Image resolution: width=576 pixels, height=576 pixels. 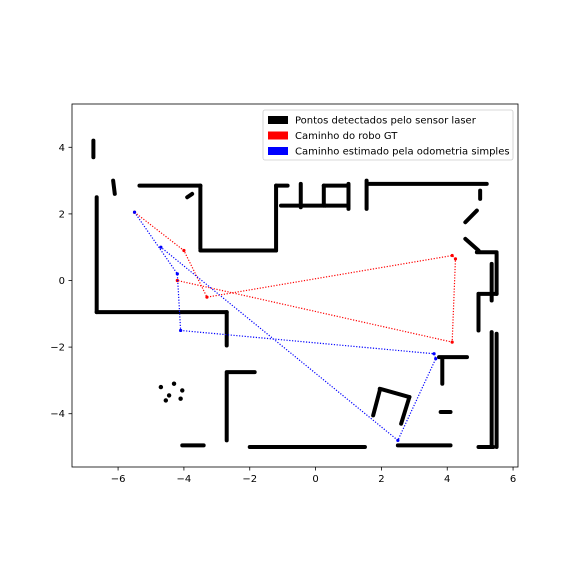 I want to click on x-tick-label: −4, so click(x=184, y=479).